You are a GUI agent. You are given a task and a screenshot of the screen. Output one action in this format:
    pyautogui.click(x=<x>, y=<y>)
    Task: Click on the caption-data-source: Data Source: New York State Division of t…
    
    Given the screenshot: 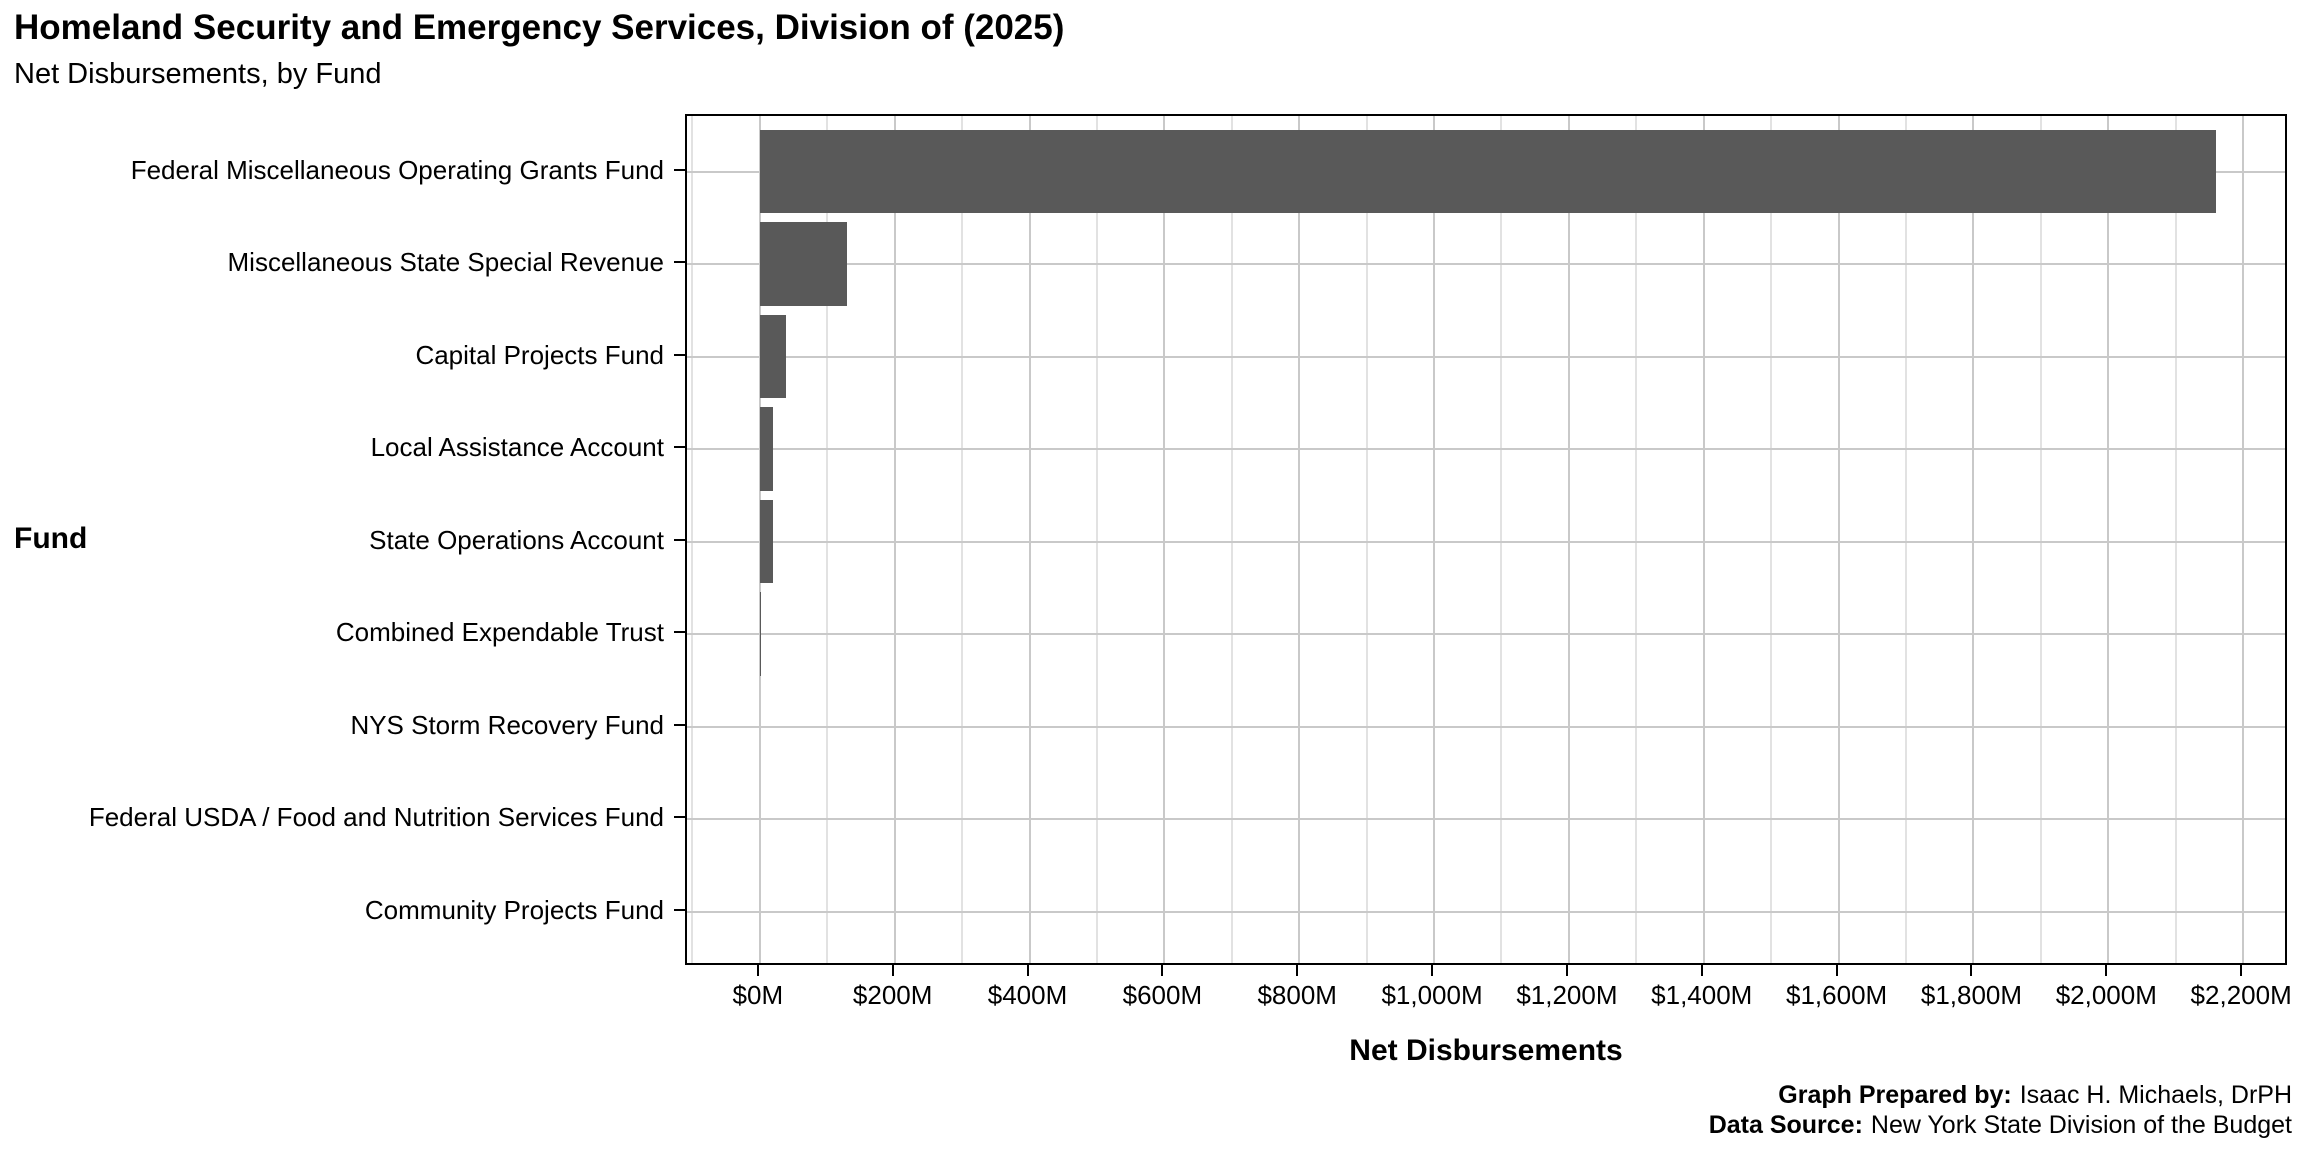 What is the action you would take?
    pyautogui.click(x=2000, y=1125)
    